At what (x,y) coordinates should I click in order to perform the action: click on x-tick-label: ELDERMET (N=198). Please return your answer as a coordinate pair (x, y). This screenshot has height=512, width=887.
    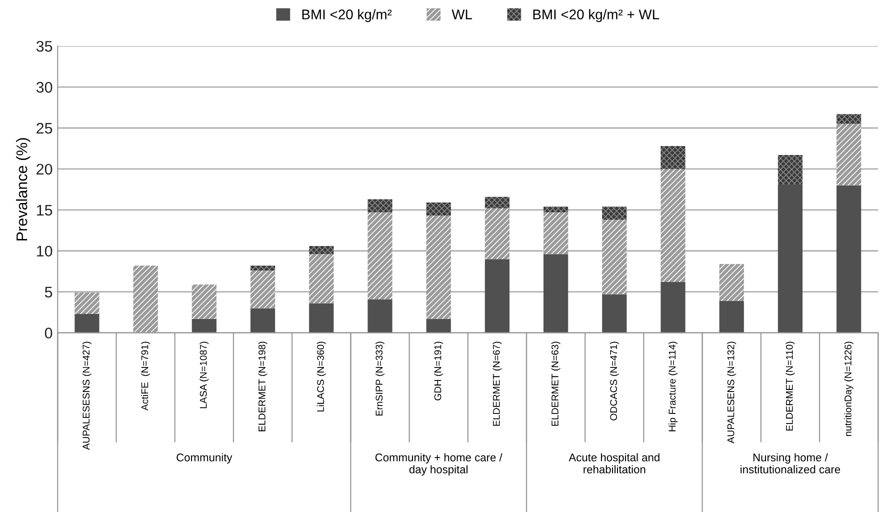
    Looking at the image, I should click on (263, 387).